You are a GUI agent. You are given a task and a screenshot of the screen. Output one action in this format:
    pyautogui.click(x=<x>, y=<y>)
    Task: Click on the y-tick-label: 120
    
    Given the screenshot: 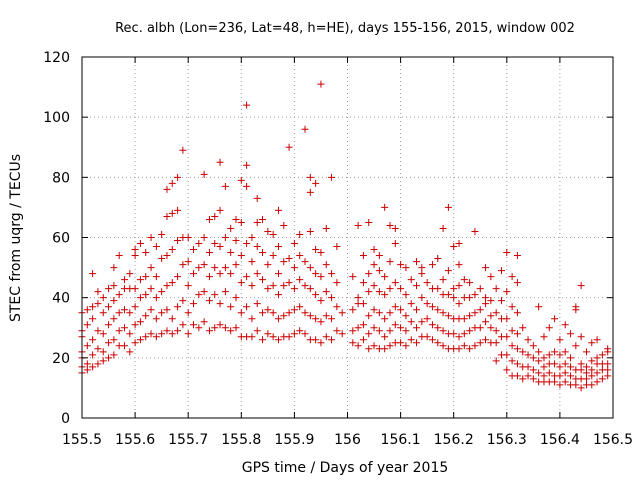 What is the action you would take?
    pyautogui.click(x=56, y=58)
    